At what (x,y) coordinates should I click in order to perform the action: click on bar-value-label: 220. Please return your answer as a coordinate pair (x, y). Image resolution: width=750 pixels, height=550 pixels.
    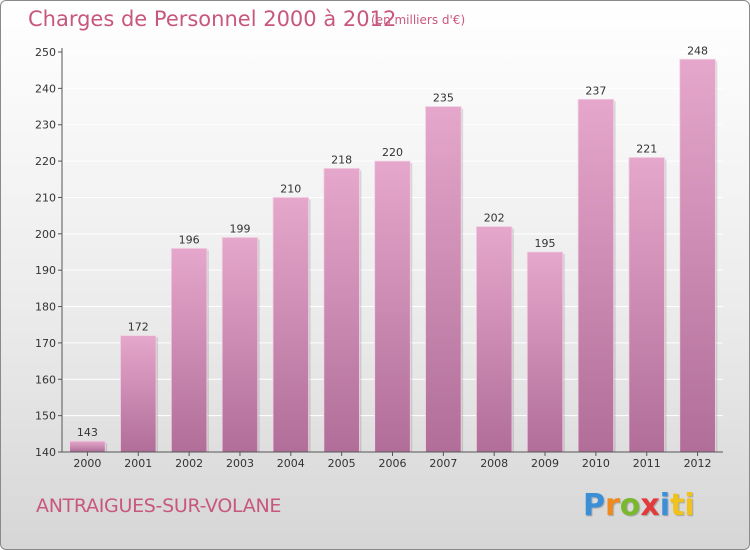
    Looking at the image, I should click on (392, 152).